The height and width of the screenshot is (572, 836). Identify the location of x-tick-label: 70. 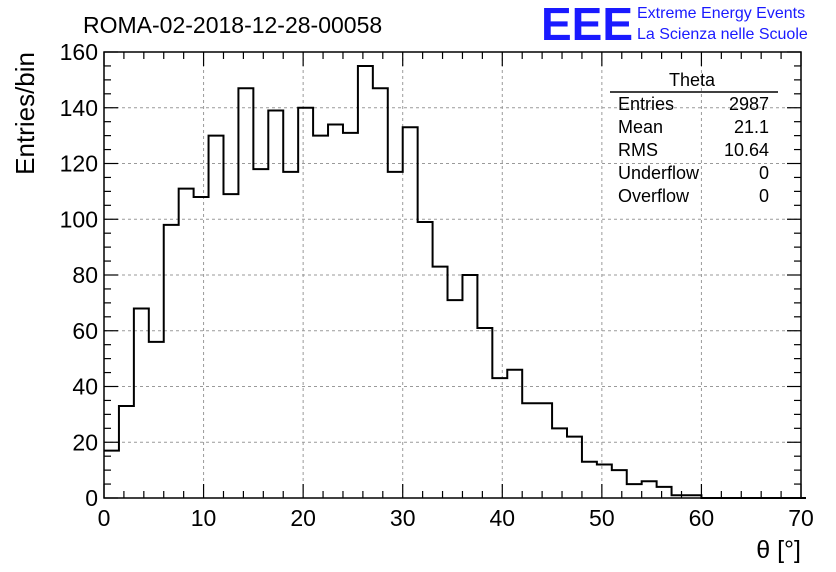
(801, 518).